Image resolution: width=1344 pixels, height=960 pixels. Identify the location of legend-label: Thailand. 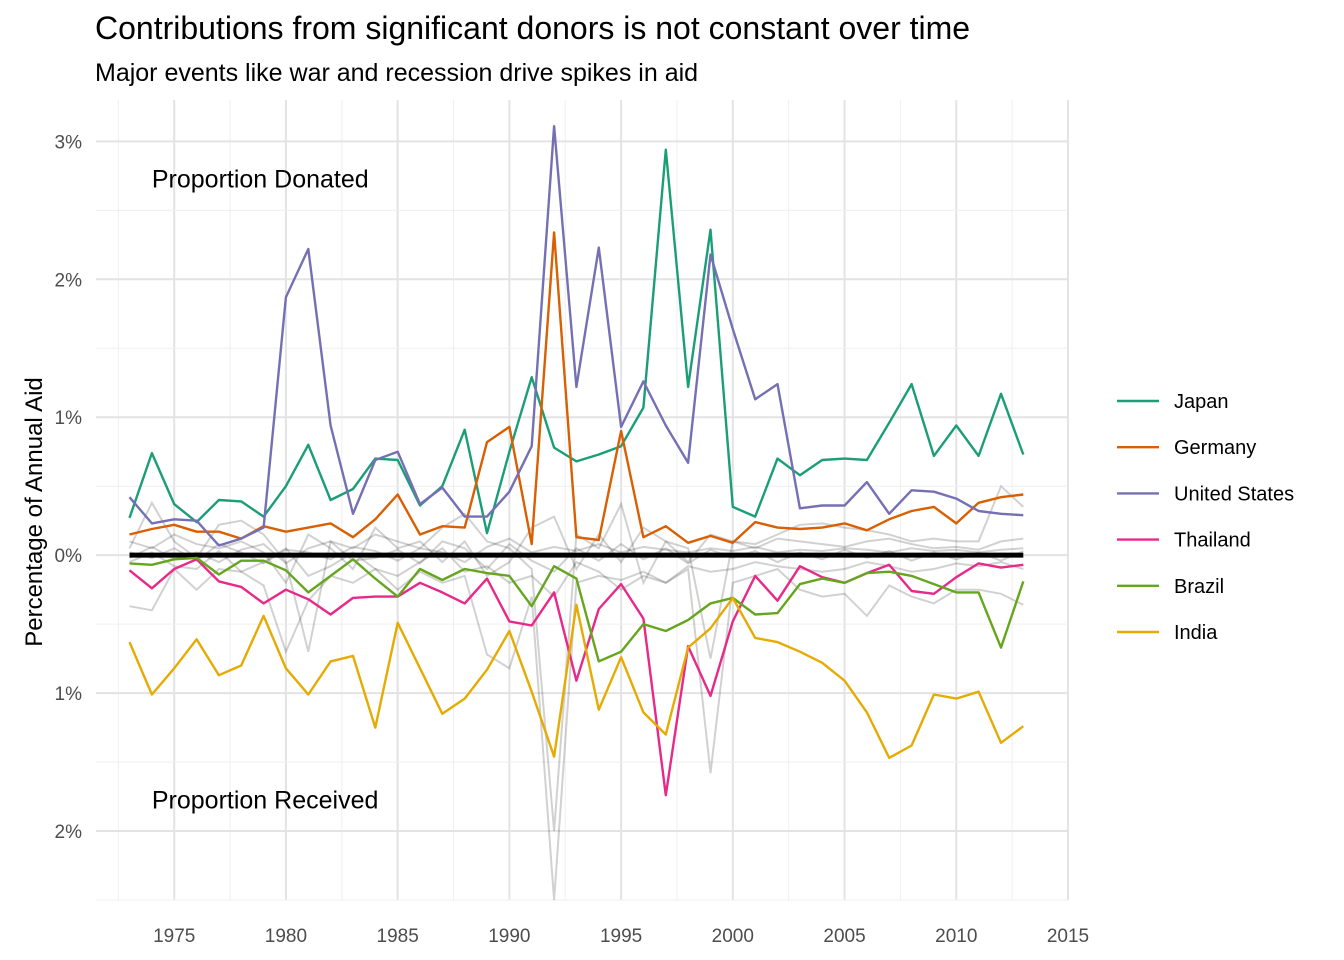
(1212, 541).